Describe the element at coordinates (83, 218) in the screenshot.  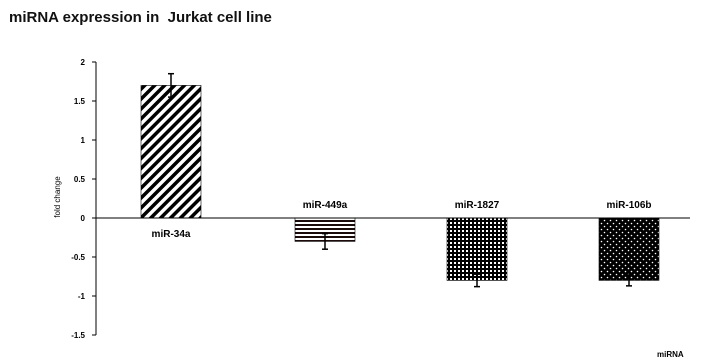
I see `y-tick-label: 0` at that location.